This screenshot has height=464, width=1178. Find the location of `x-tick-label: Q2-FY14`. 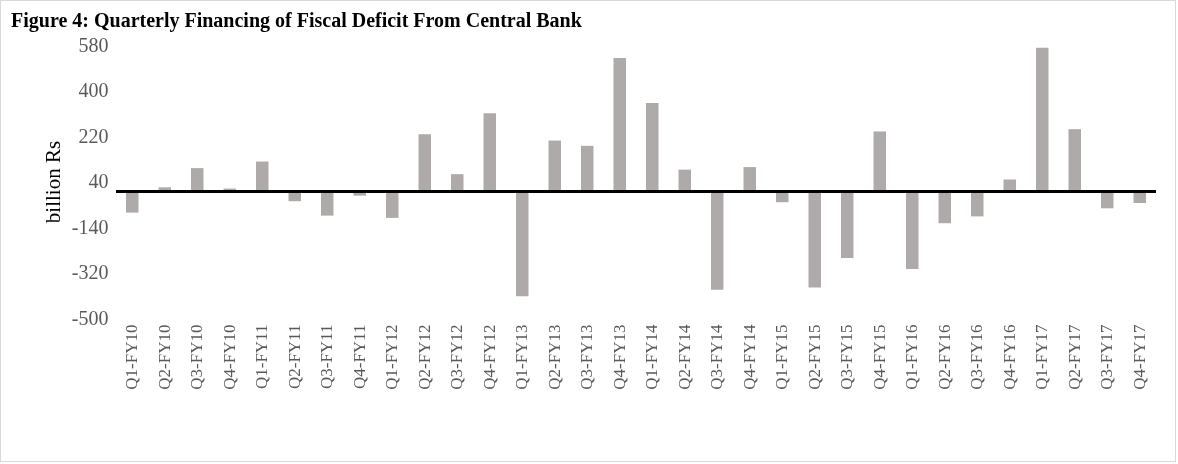

x-tick-label: Q2-FY14 is located at coordinates (684, 357).